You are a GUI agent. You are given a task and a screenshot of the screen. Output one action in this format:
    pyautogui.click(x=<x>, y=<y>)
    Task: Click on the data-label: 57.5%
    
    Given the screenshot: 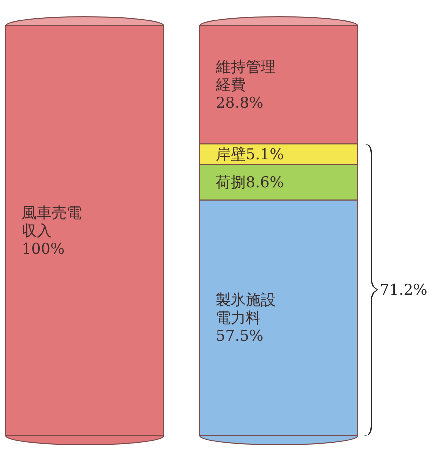 What is the action you would take?
    pyautogui.click(x=240, y=336)
    